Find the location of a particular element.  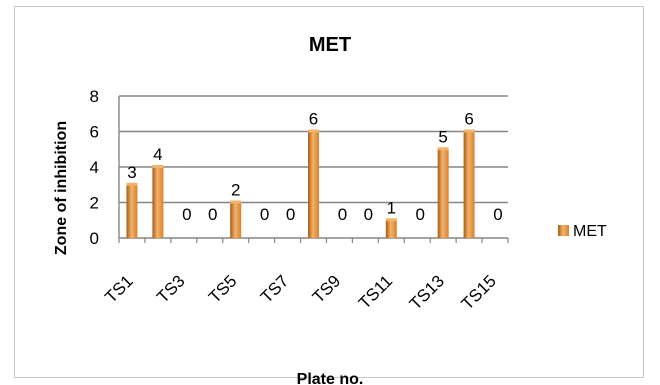

x-tick-label: TS11 is located at coordinates (375, 291).